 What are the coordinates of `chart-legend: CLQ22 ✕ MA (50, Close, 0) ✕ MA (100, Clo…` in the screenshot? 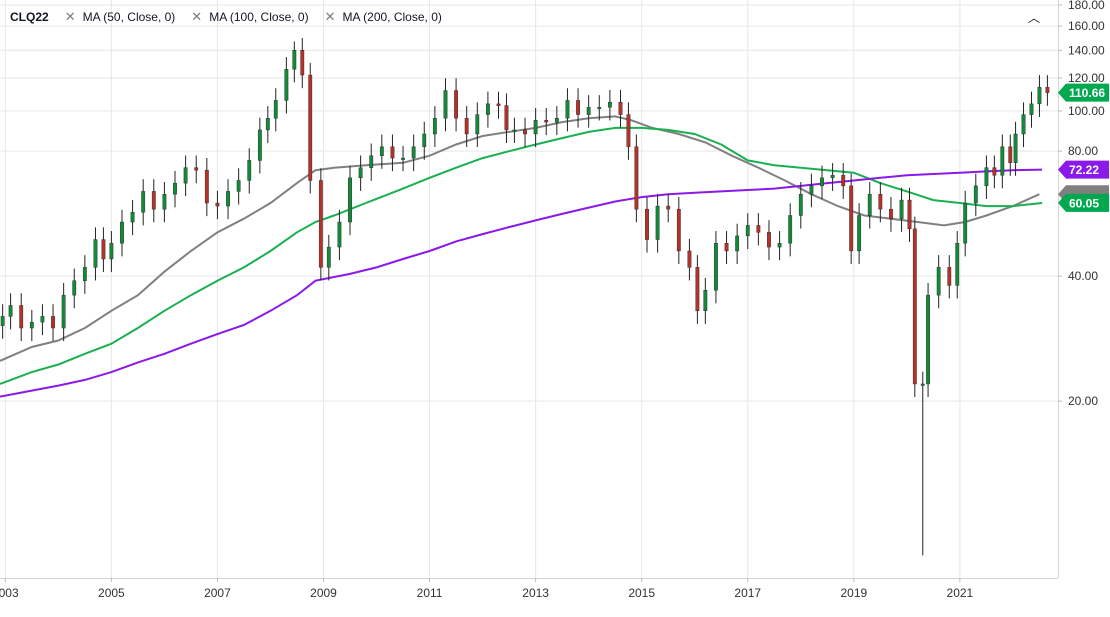 It's located at (529, 17).